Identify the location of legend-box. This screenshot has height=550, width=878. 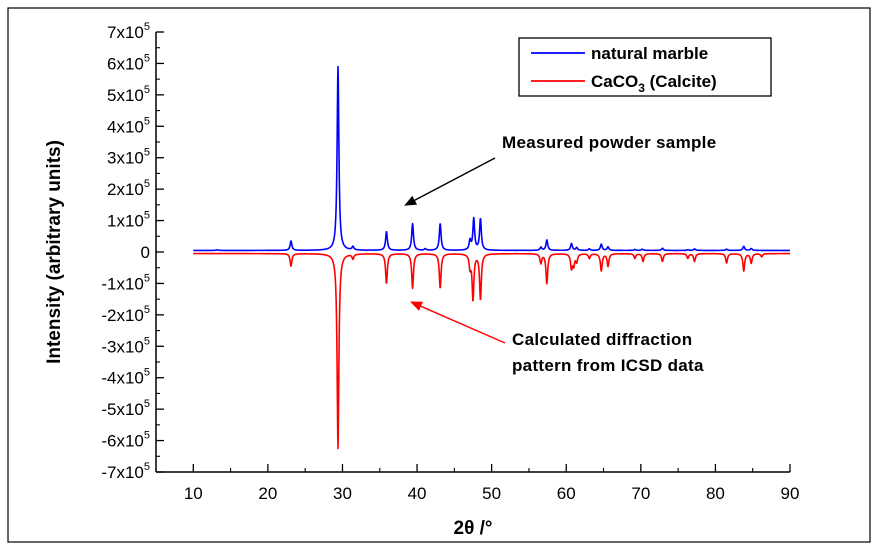
(645, 67).